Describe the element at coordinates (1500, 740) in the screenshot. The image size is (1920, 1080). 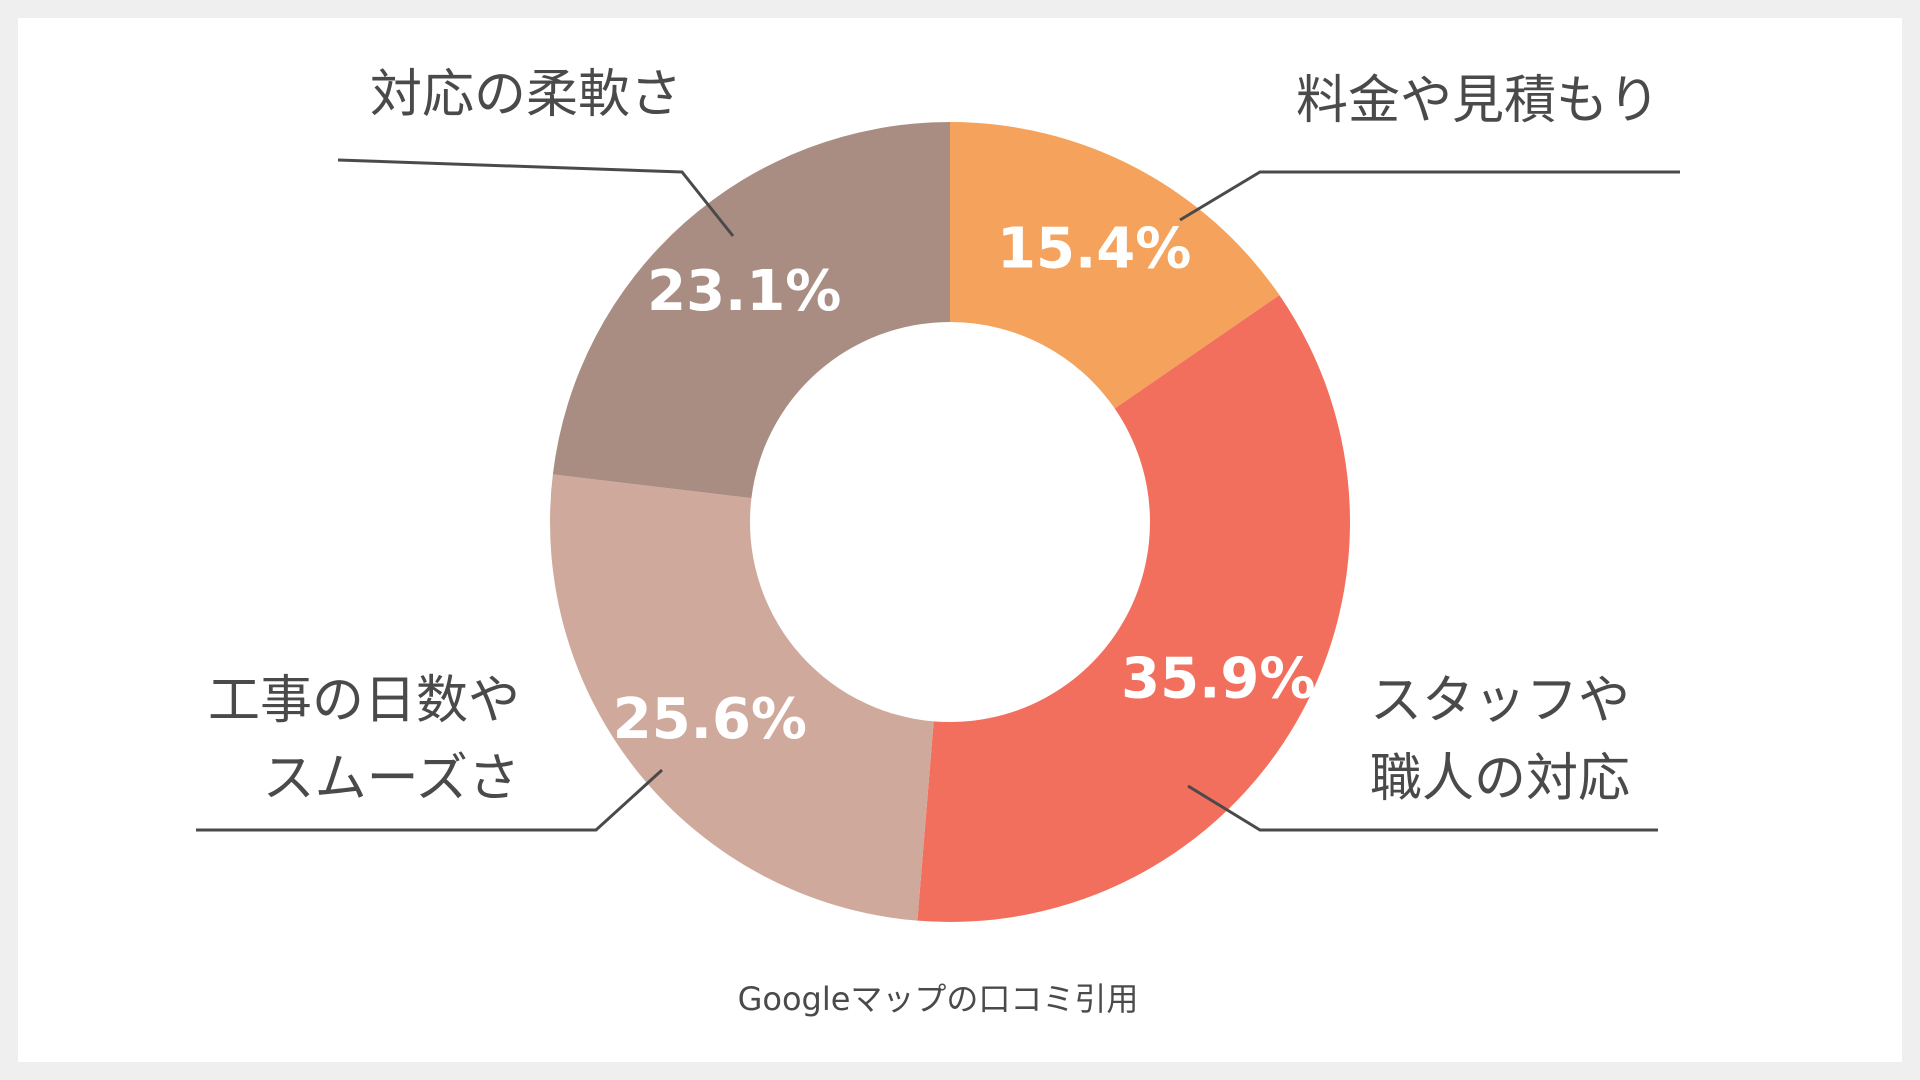
I see `slice-category-label: スタッフや職人の対応` at that location.